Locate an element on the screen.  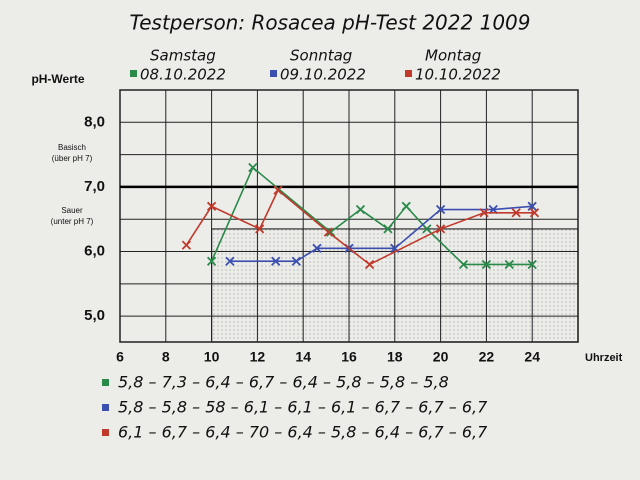
y-tick-label: 7,0 is located at coordinates (94, 186).